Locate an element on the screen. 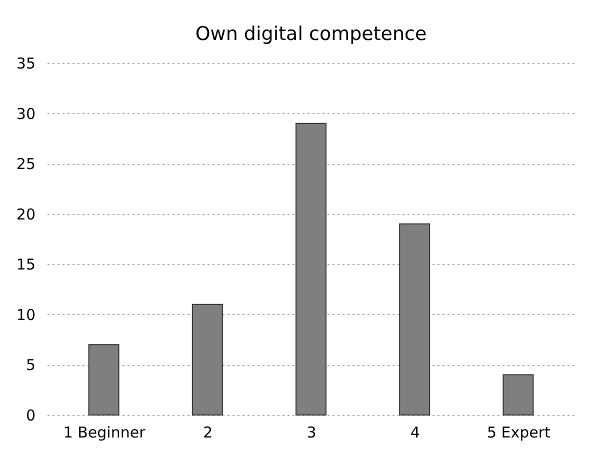 The image size is (615, 469). x-tick-label: 5 Expert is located at coordinates (518, 433).